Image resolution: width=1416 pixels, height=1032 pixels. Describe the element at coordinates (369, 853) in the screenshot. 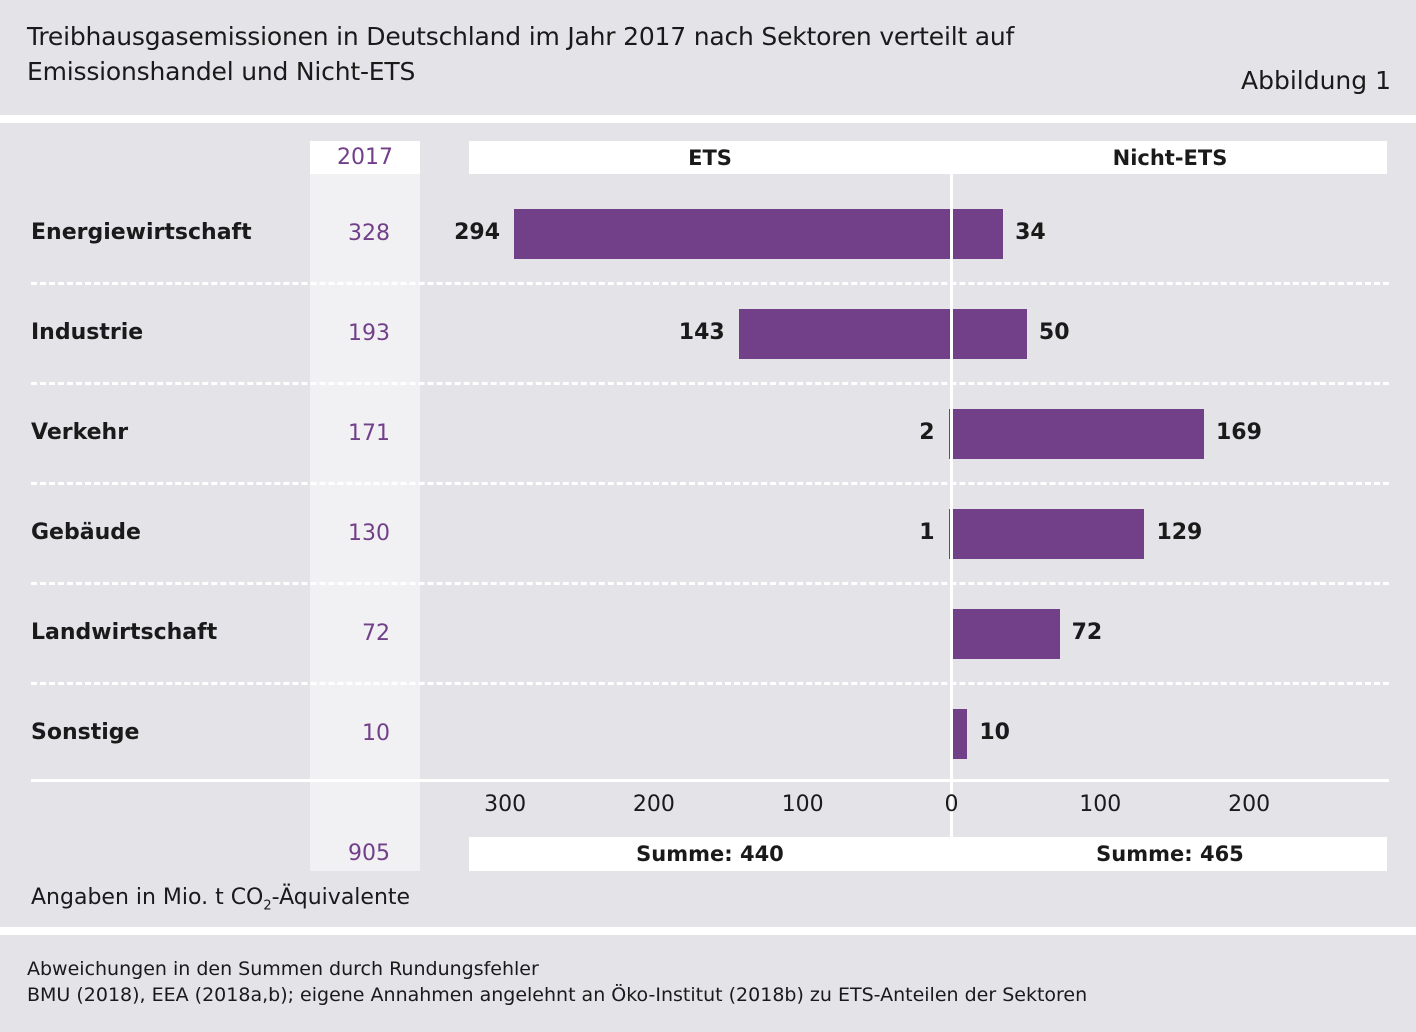

I see `grand-total-value: 905` at that location.